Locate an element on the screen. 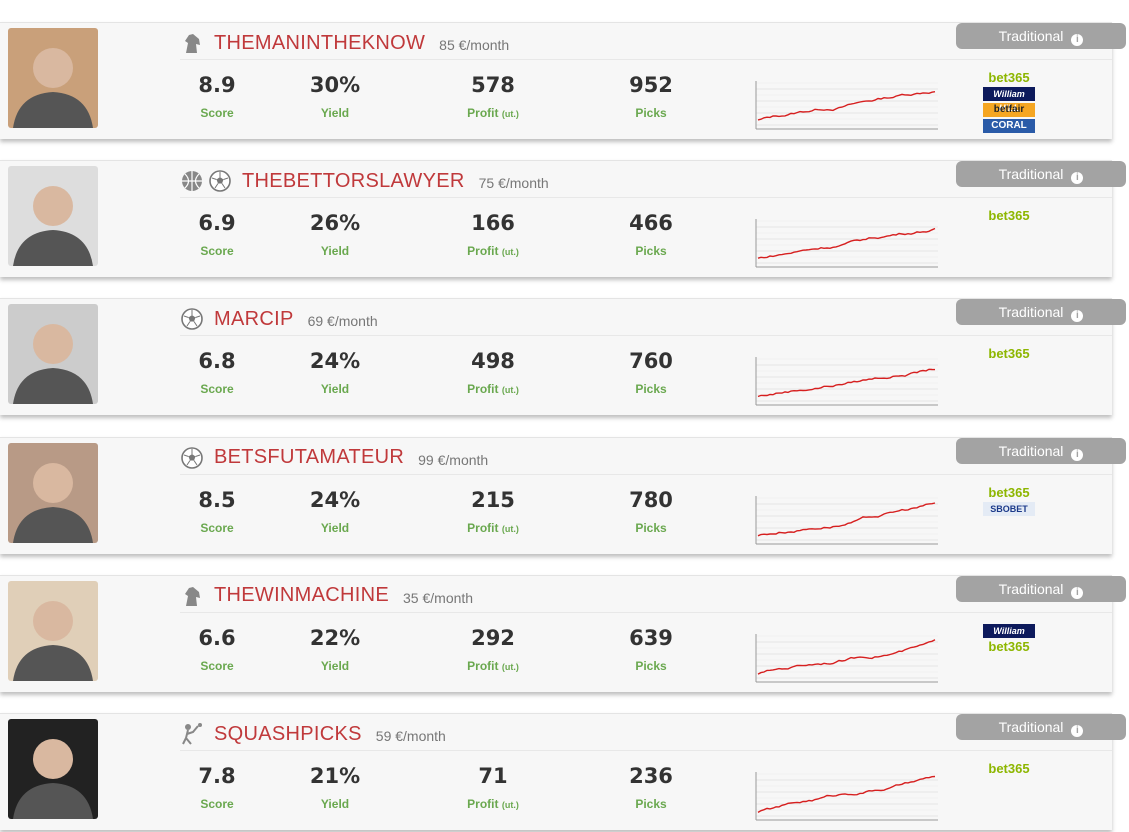  bookmaker-logo: SBOBET is located at coordinates (1009, 508).